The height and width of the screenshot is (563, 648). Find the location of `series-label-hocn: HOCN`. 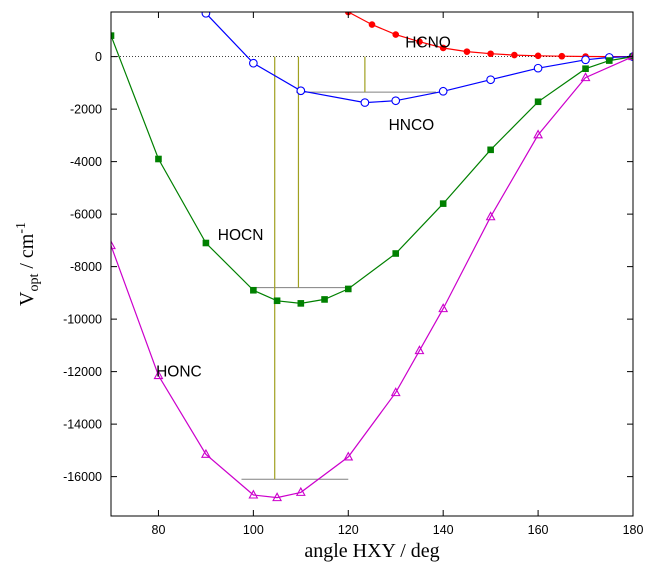

series-label-hocn: HOCN is located at coordinates (241, 235).